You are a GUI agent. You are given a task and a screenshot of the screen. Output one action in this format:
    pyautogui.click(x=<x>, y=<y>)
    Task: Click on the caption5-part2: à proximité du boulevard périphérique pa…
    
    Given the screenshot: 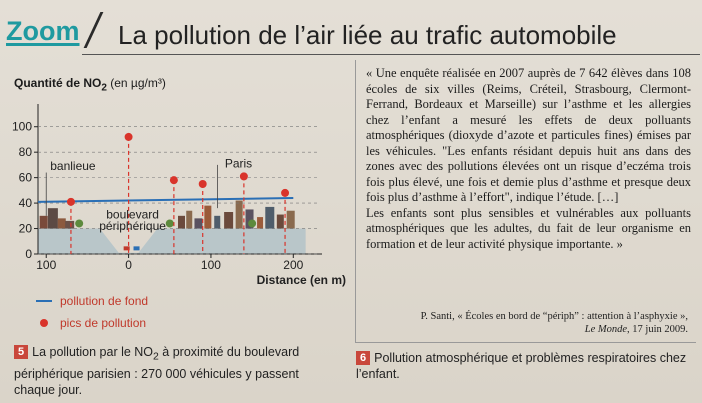 What is the action you would take?
    pyautogui.click(x=157, y=371)
    